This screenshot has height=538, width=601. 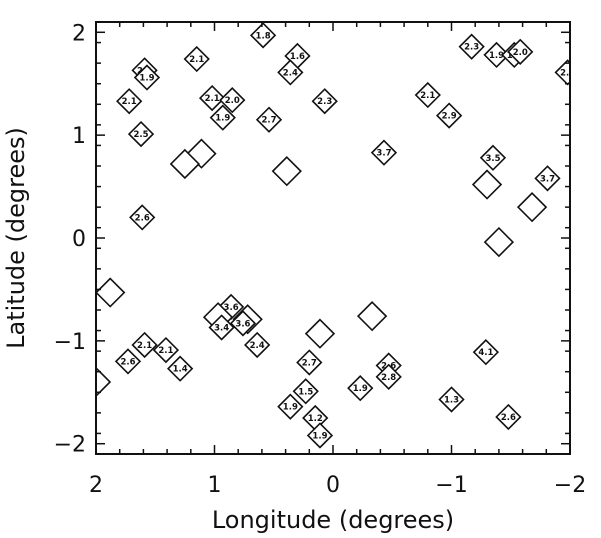 I want to click on data-point: 1.4, so click(x=180, y=368).